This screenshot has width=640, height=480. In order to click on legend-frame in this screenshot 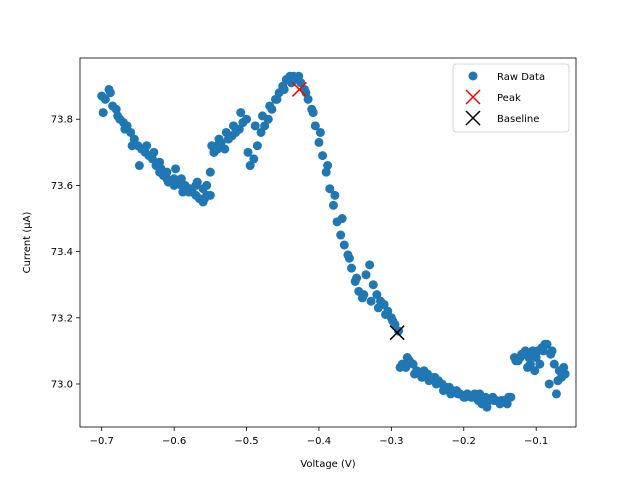, I will do `click(511, 98)`.